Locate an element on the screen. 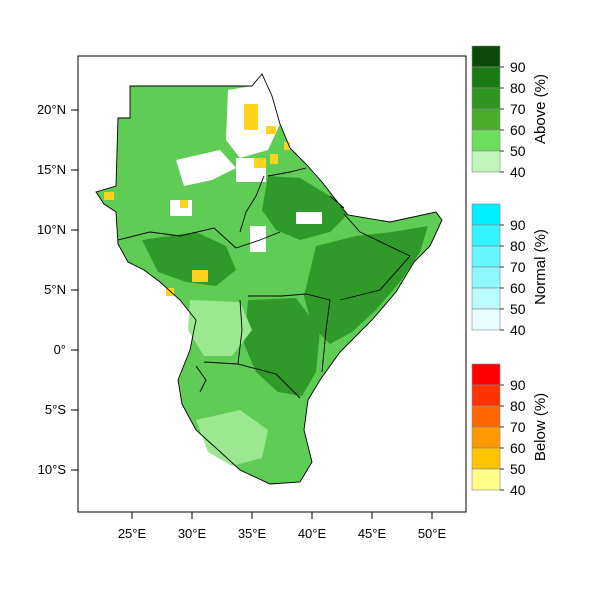 This screenshot has height=600, width=600. lat-tick-label: 5°S is located at coordinates (55, 409).